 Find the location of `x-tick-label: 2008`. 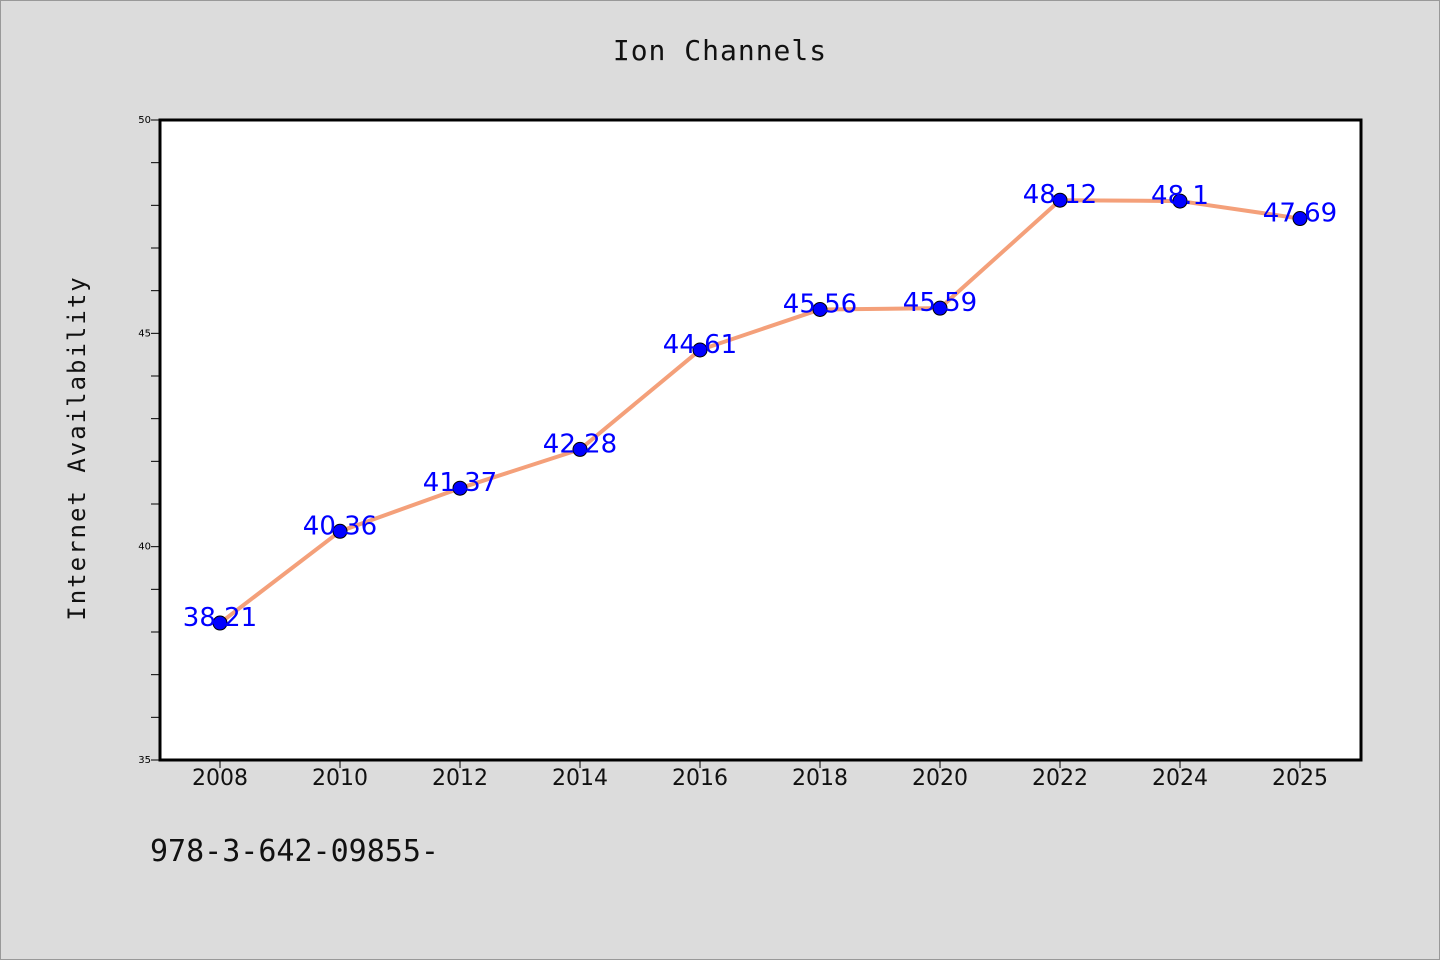

x-tick-label: 2008 is located at coordinates (220, 778).